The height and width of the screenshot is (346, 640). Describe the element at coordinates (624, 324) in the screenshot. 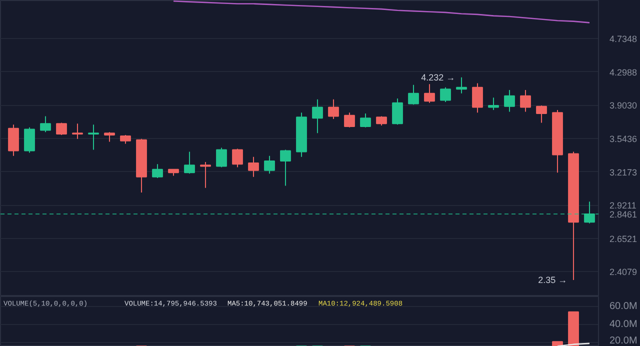

I see `y-tick-label: 40.0M` at that location.